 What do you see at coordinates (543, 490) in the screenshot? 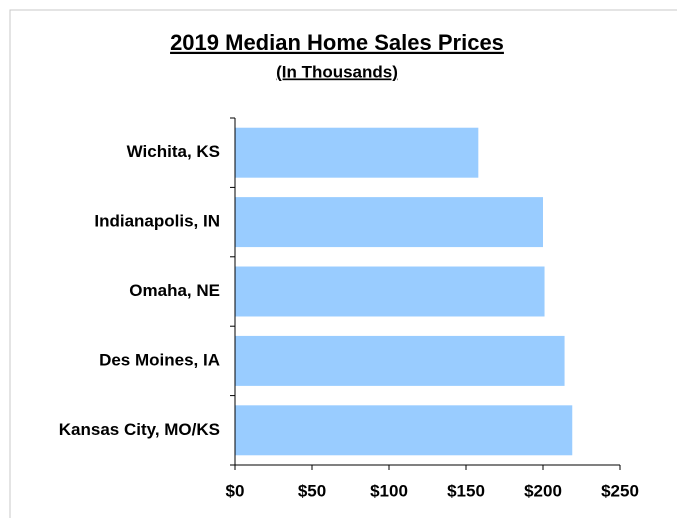
I see `x-tick-label: $200` at bounding box center [543, 490].